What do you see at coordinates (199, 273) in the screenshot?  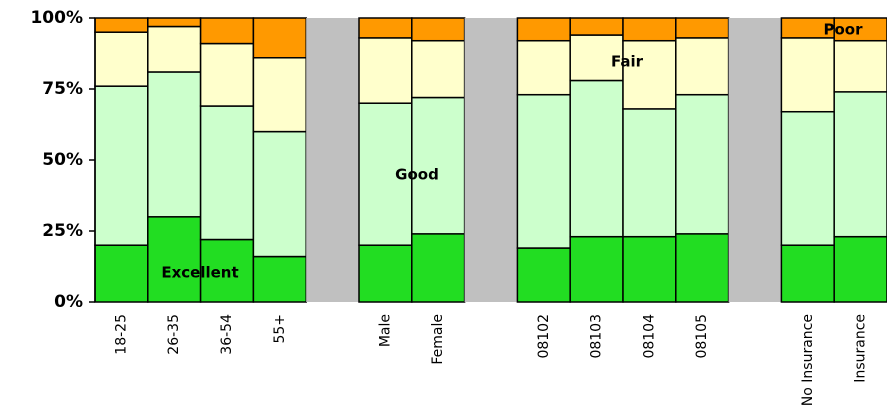 I see `series-label: Excellent` at bounding box center [199, 273].